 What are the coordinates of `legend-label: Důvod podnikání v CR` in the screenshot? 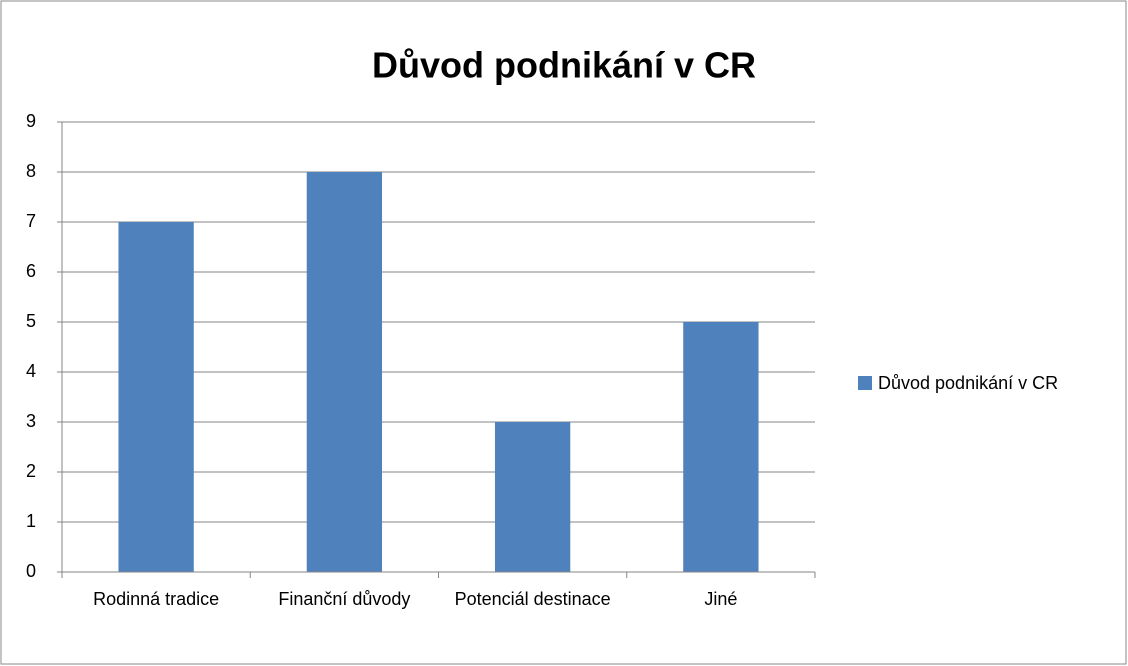 It's located at (968, 383).